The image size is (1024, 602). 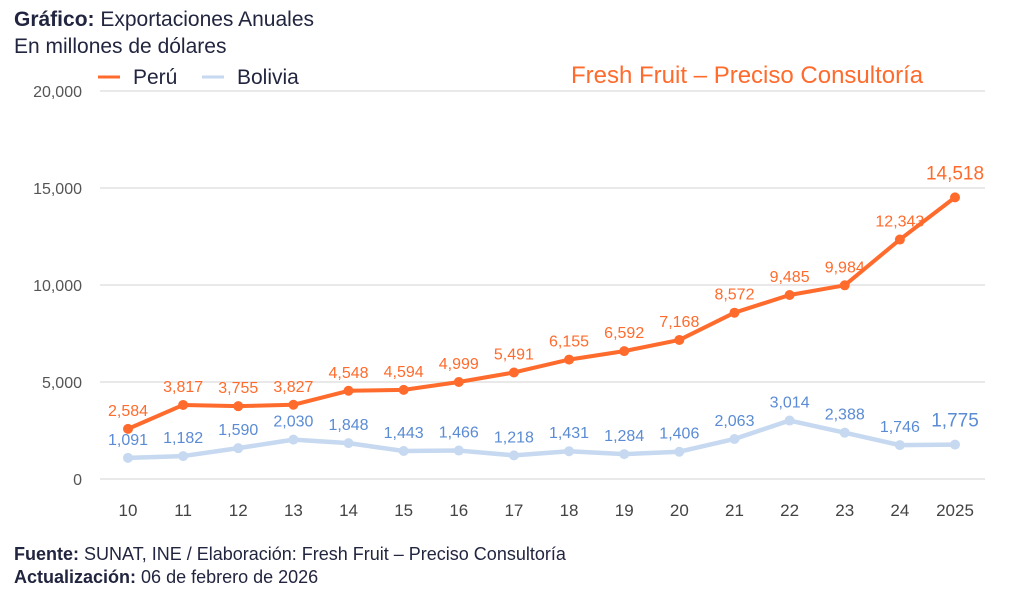 I want to click on x-tick-label: 15, so click(x=403, y=510).